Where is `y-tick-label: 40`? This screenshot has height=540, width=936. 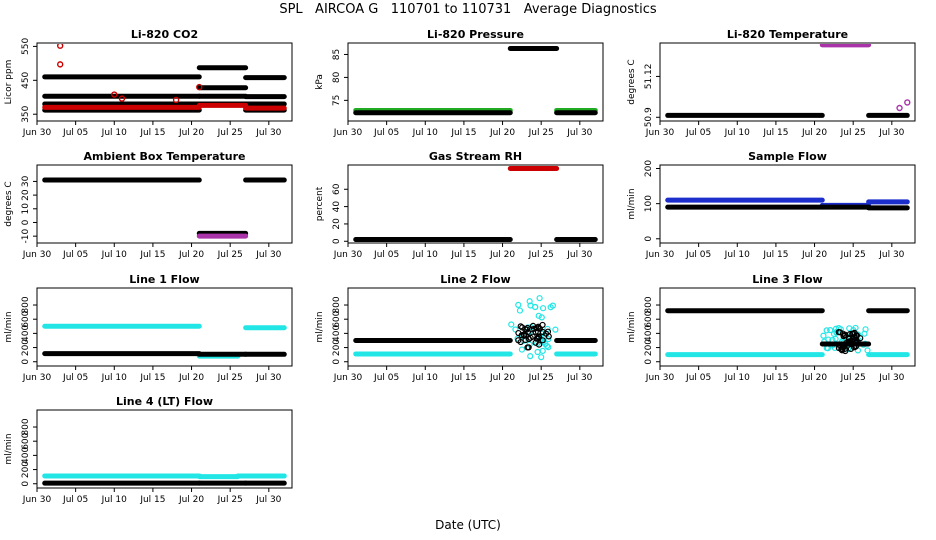
y-tick-label: 40 is located at coordinates (337, 207).